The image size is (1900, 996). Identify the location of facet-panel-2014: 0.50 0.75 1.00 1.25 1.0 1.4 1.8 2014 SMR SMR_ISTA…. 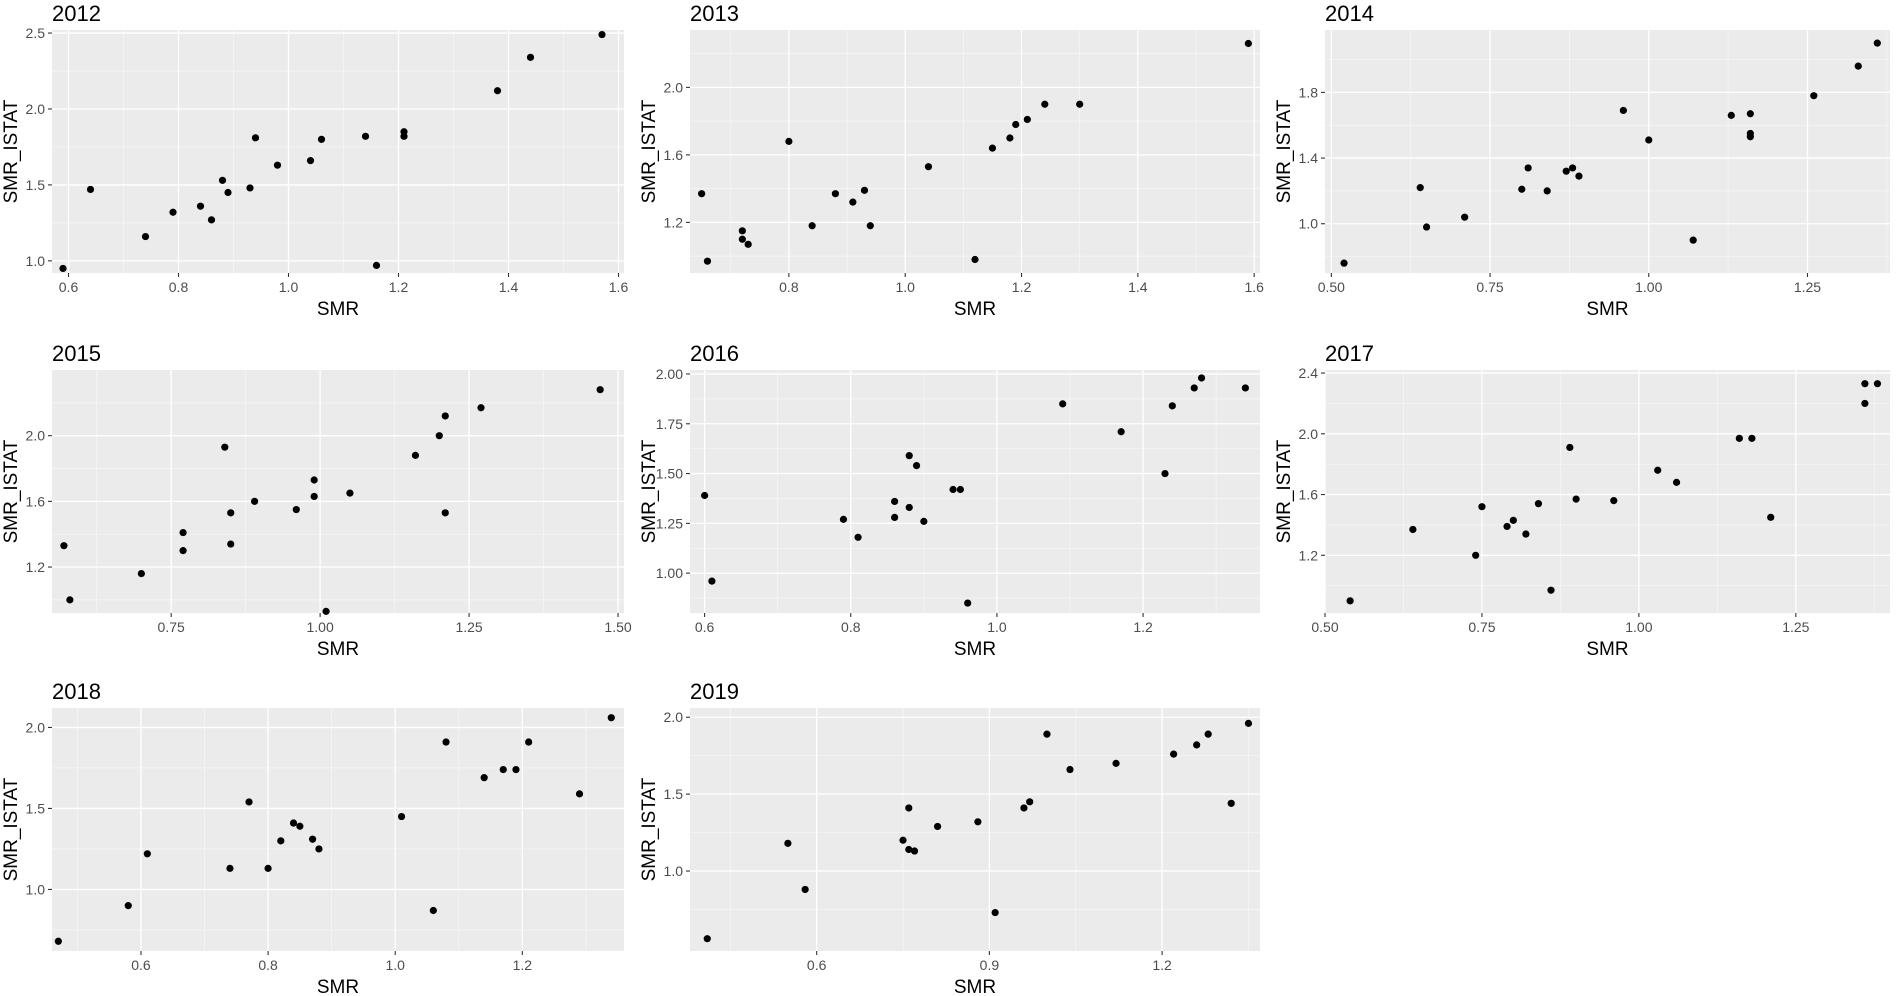
(1582, 160).